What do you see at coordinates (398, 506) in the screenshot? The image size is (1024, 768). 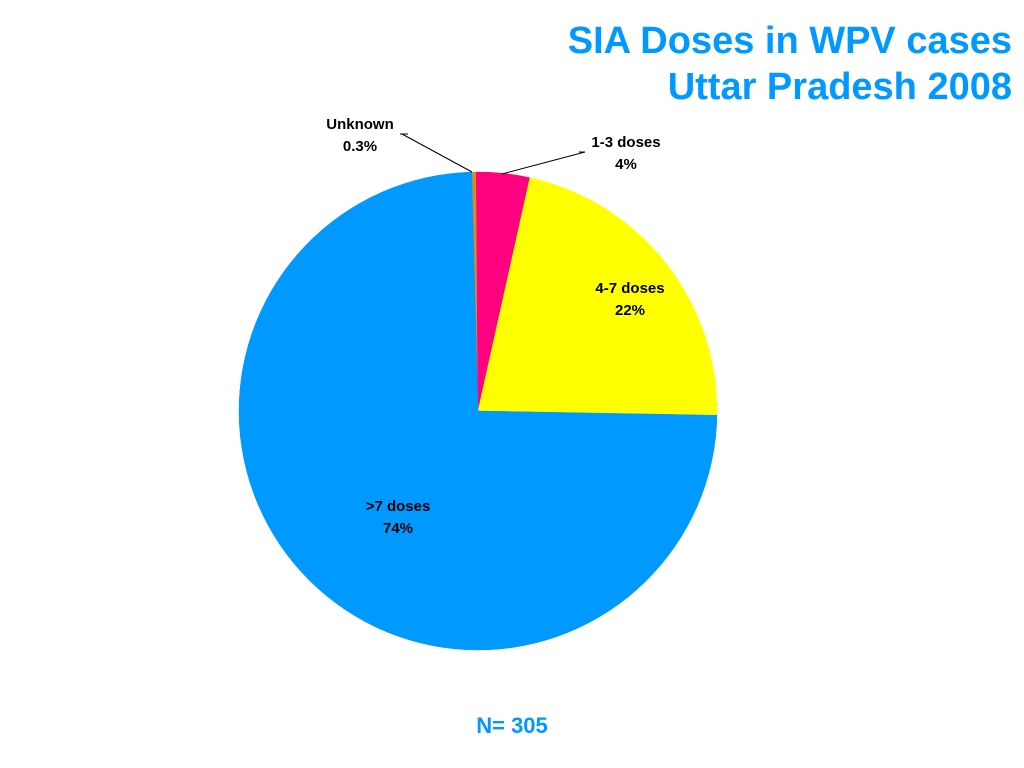 I see `slice-label-4: >7 doses` at bounding box center [398, 506].